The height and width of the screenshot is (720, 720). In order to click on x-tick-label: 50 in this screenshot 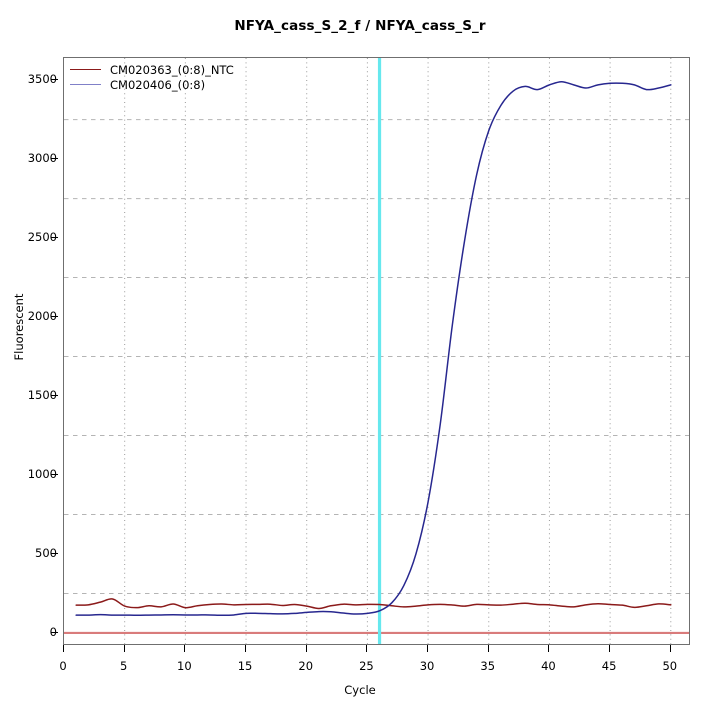, I will do `click(670, 666)`.